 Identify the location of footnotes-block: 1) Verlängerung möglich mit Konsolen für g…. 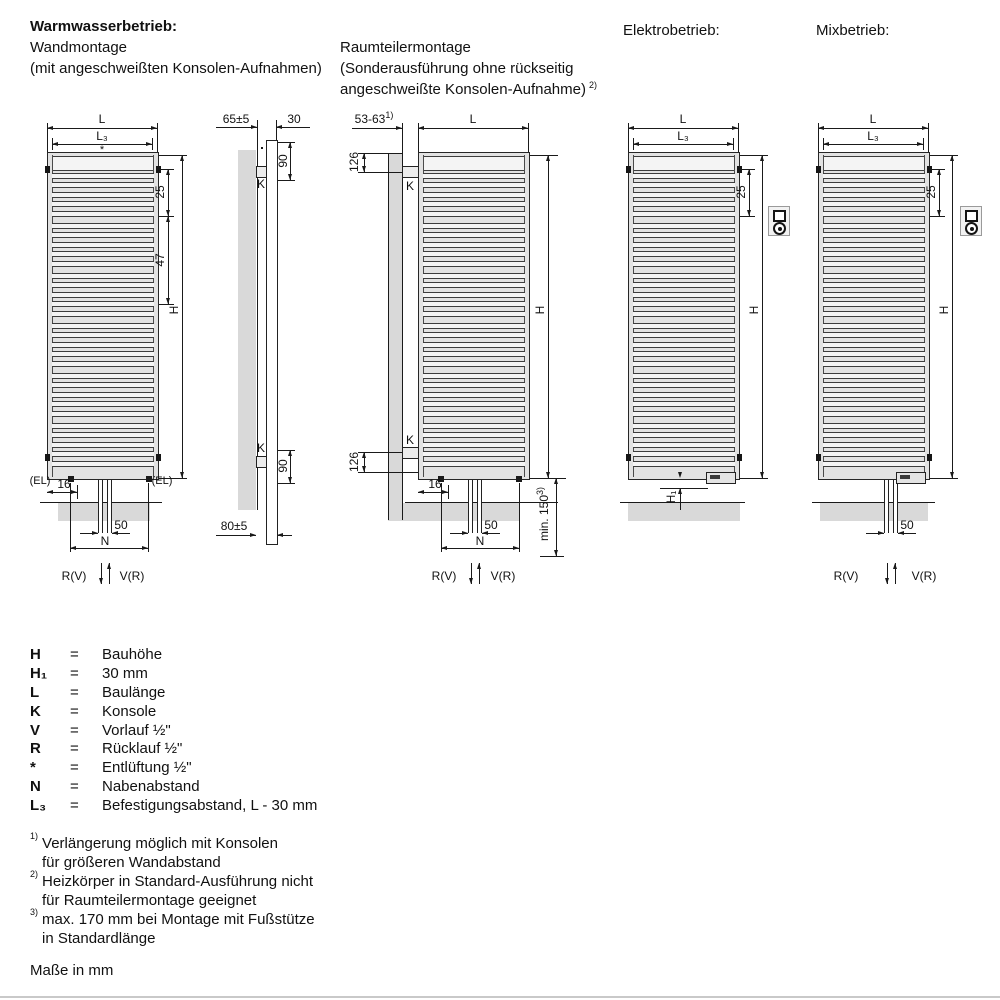
(172, 889).